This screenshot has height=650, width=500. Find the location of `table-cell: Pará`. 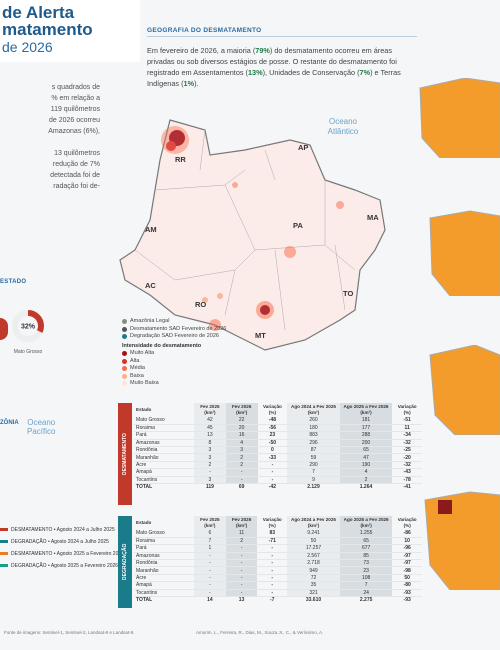

table-cell: Pará is located at coordinates (164, 548).